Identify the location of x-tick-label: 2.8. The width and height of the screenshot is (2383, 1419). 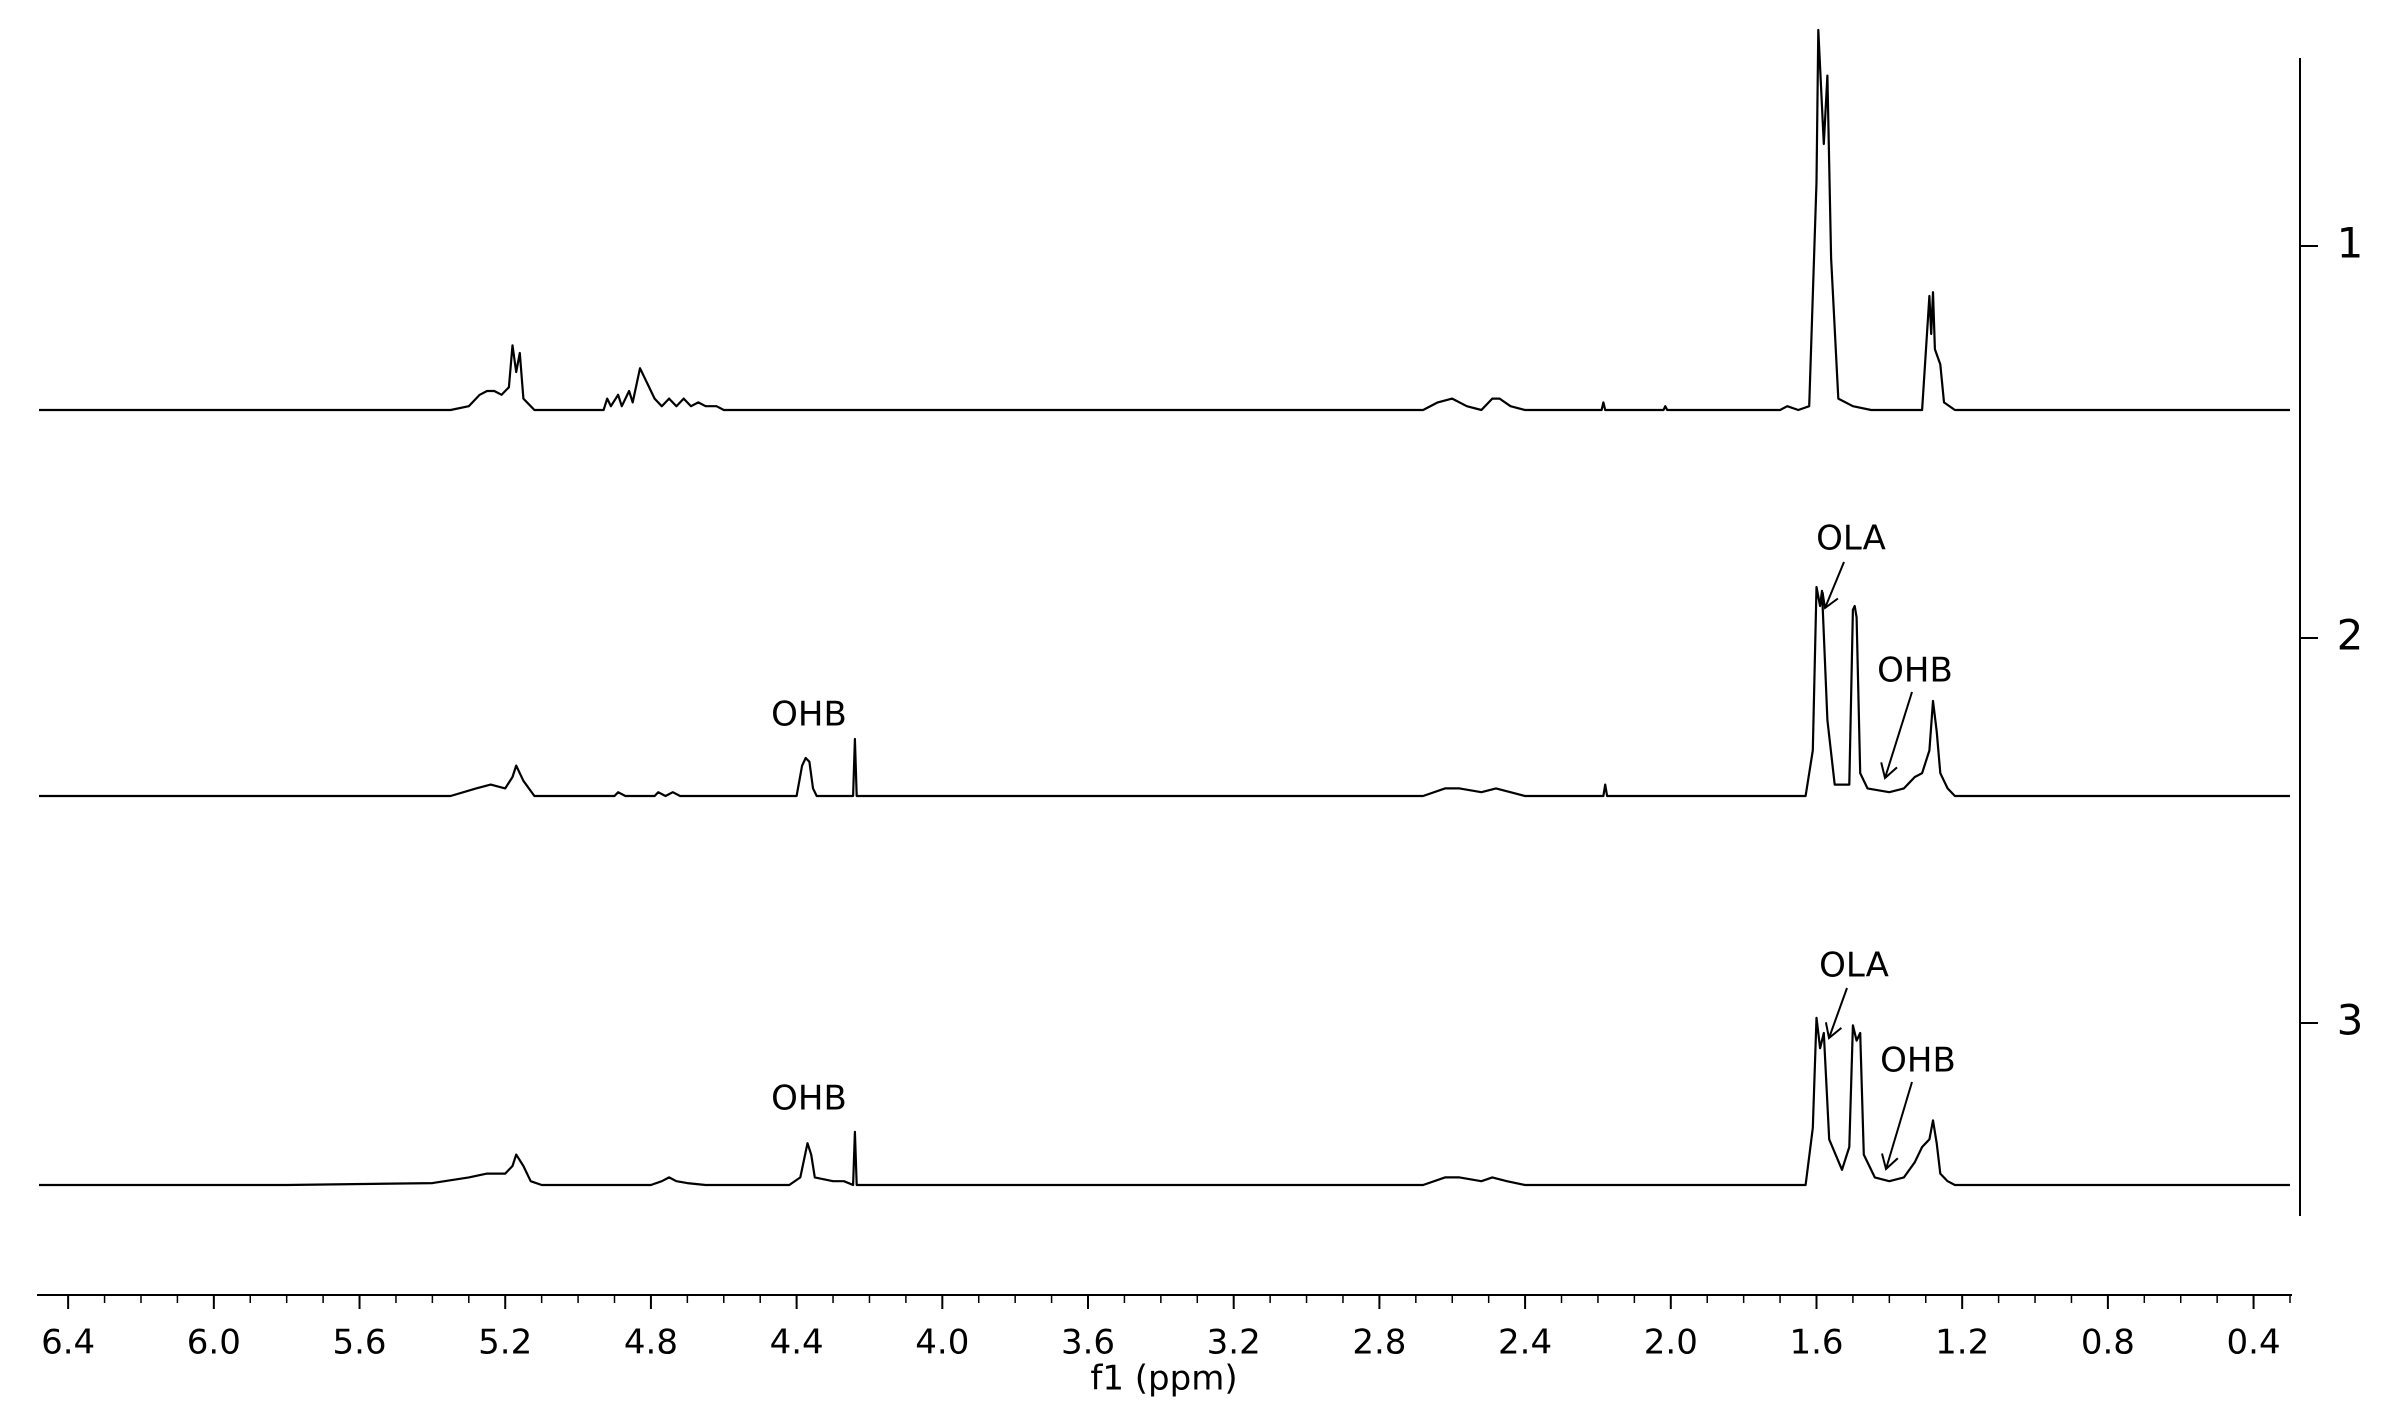
(1379, 1343).